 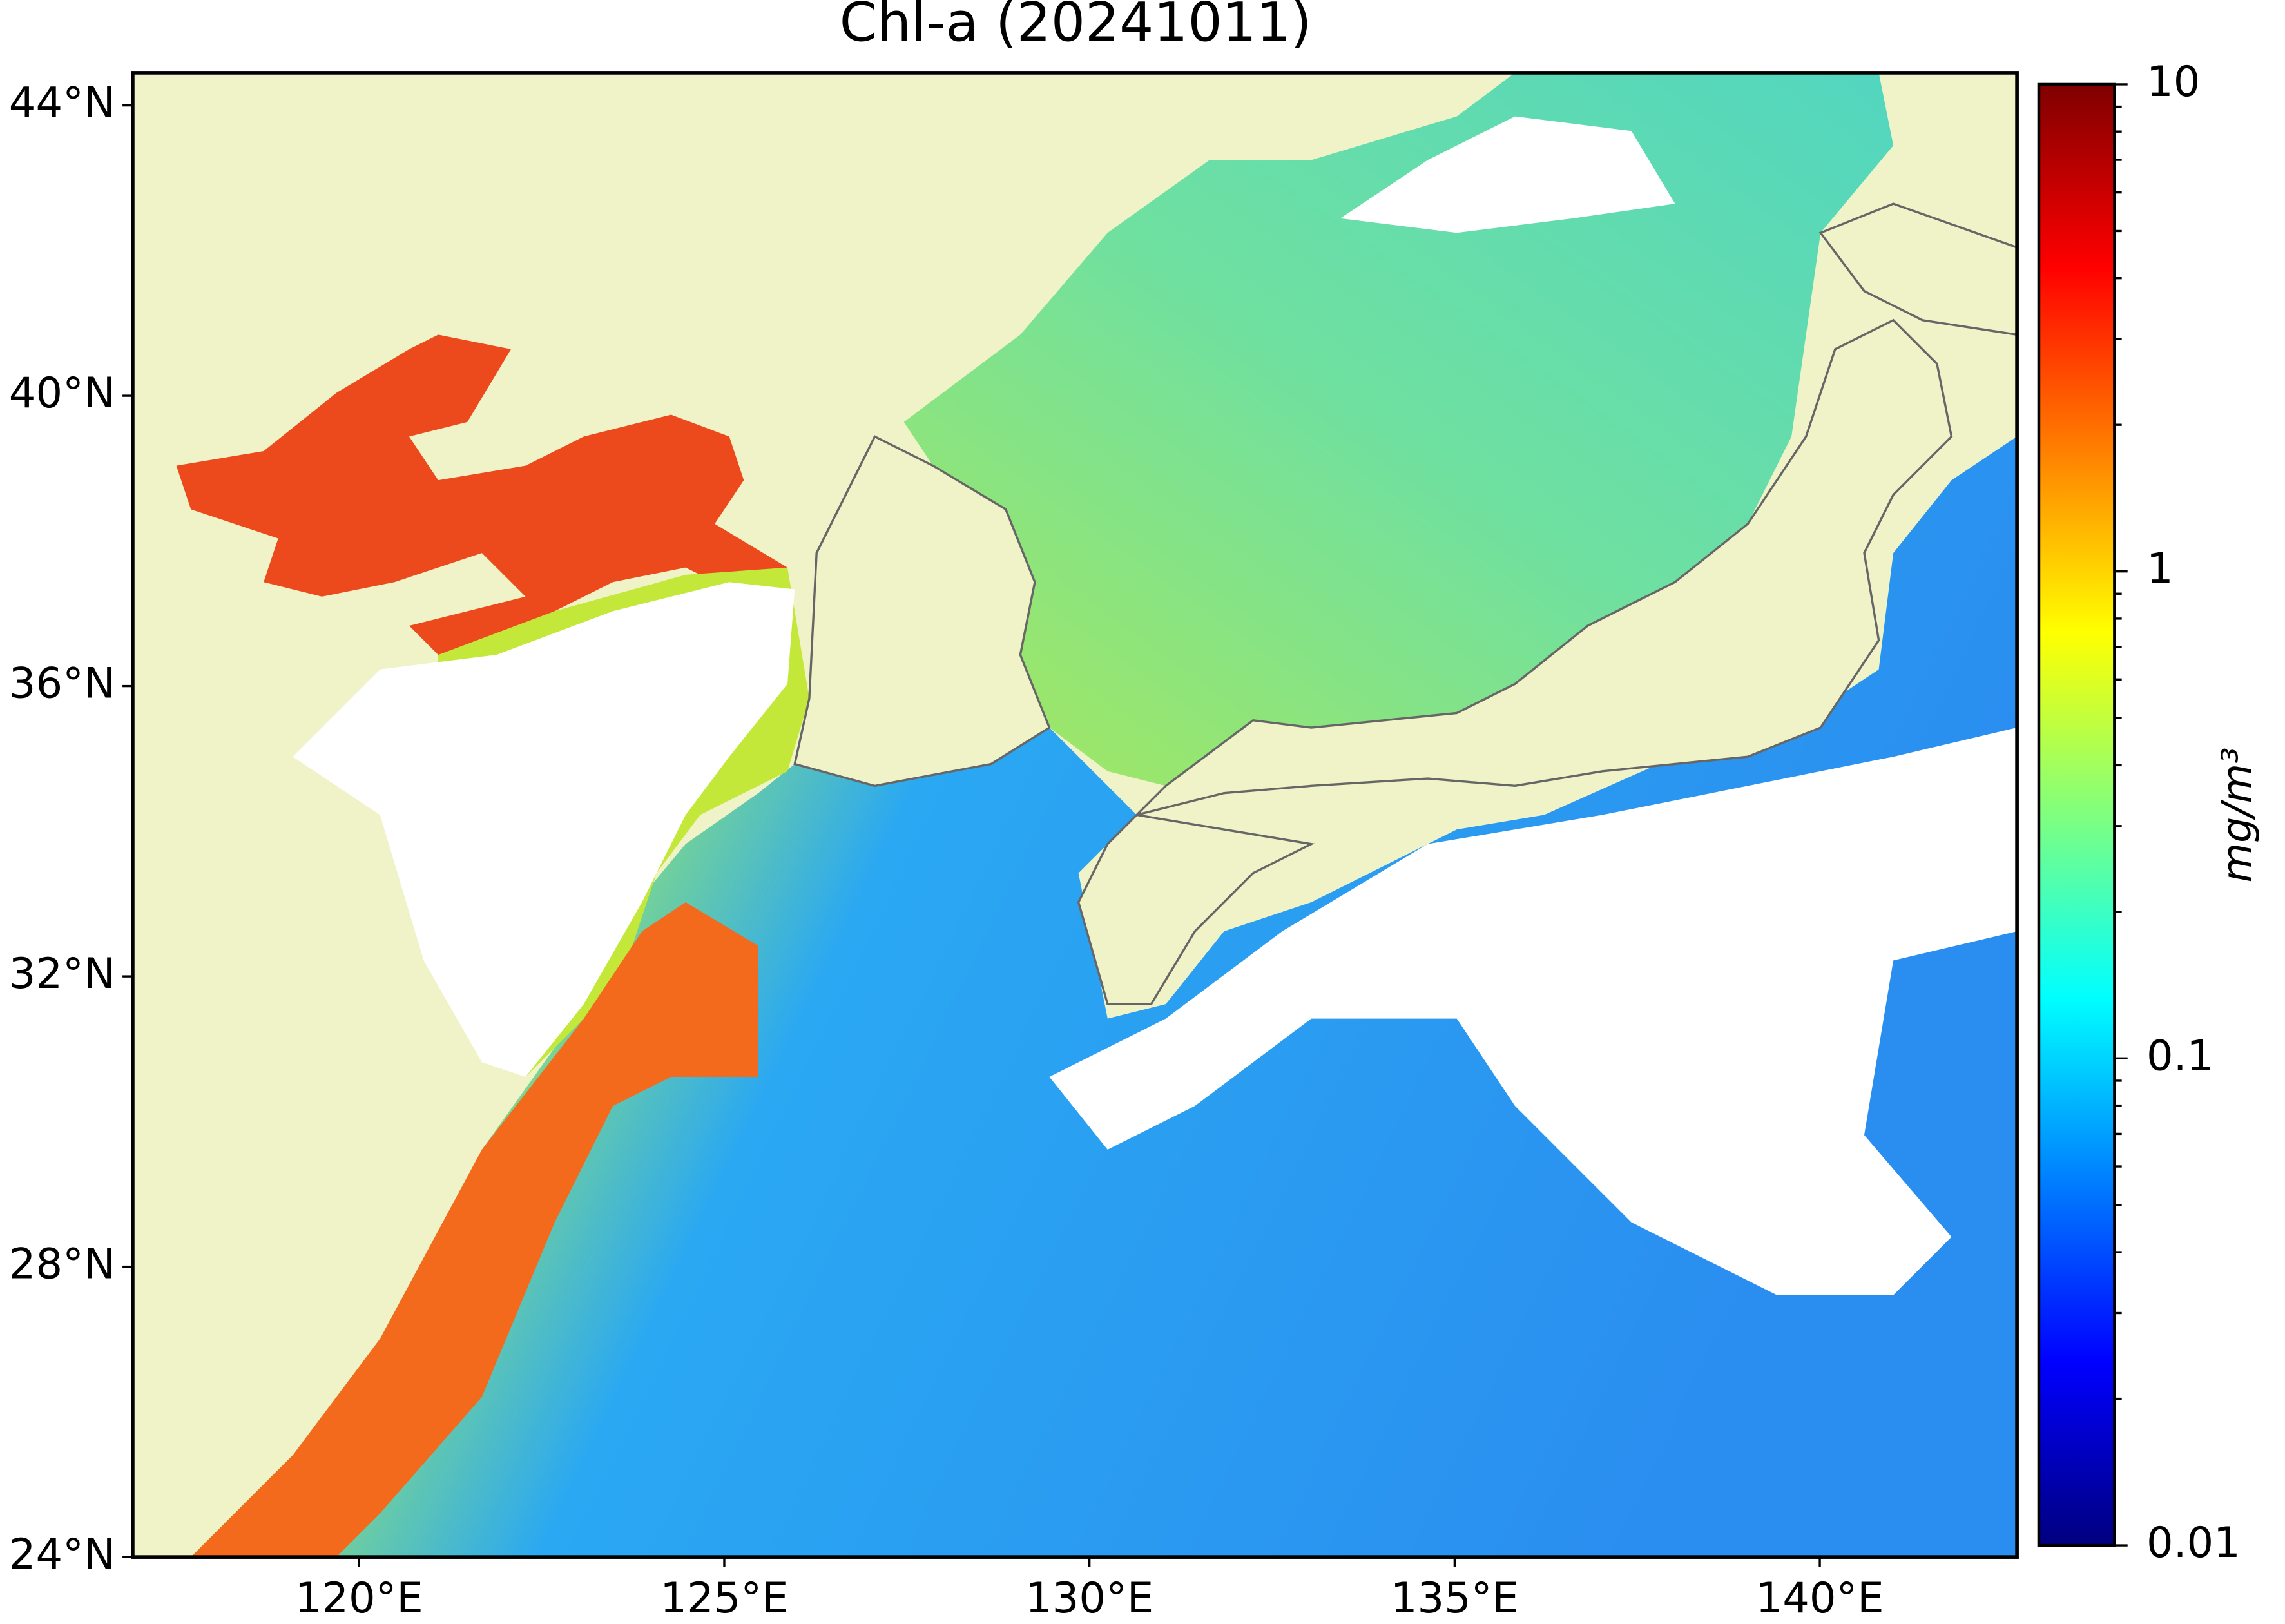 I want to click on colorbar-tick-label: 10, so click(x=2173, y=82).